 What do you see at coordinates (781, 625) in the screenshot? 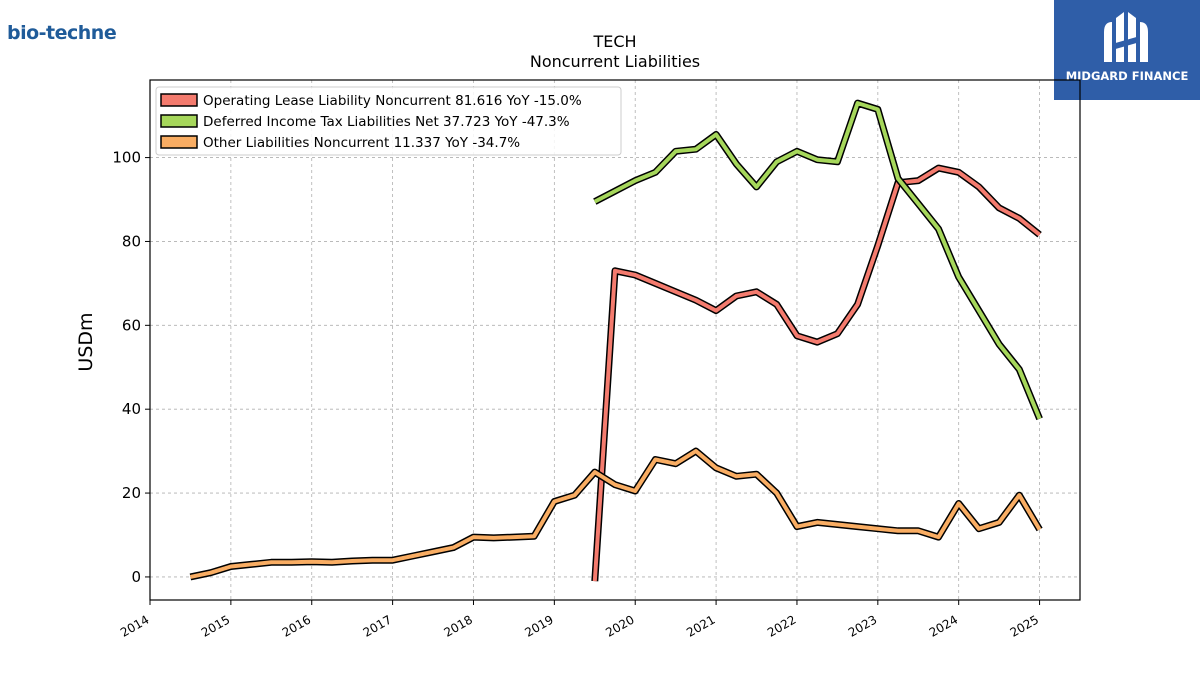
I see `x-tick-label: 2022` at bounding box center [781, 625].